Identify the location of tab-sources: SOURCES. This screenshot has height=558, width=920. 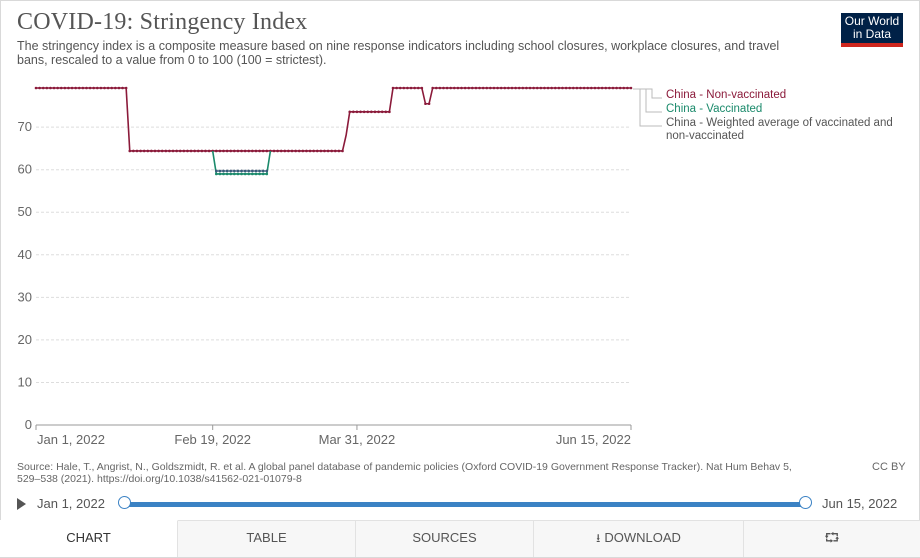
(445, 539).